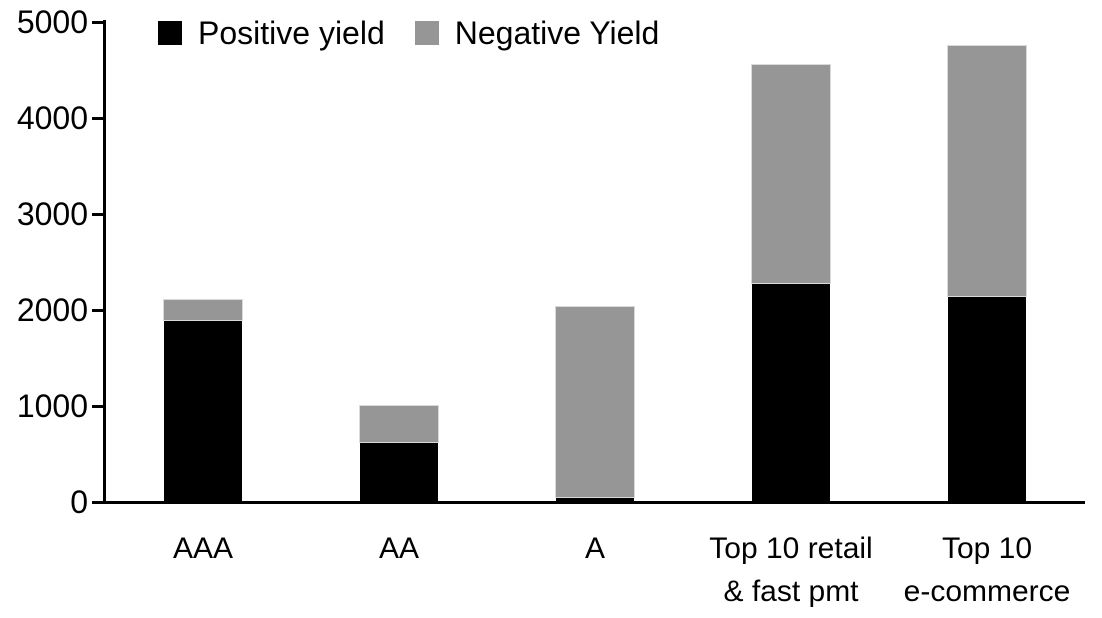 This screenshot has height=618, width=1102. Describe the element at coordinates (426, 33) in the screenshot. I see `negative-yield-swatch-icon` at that location.